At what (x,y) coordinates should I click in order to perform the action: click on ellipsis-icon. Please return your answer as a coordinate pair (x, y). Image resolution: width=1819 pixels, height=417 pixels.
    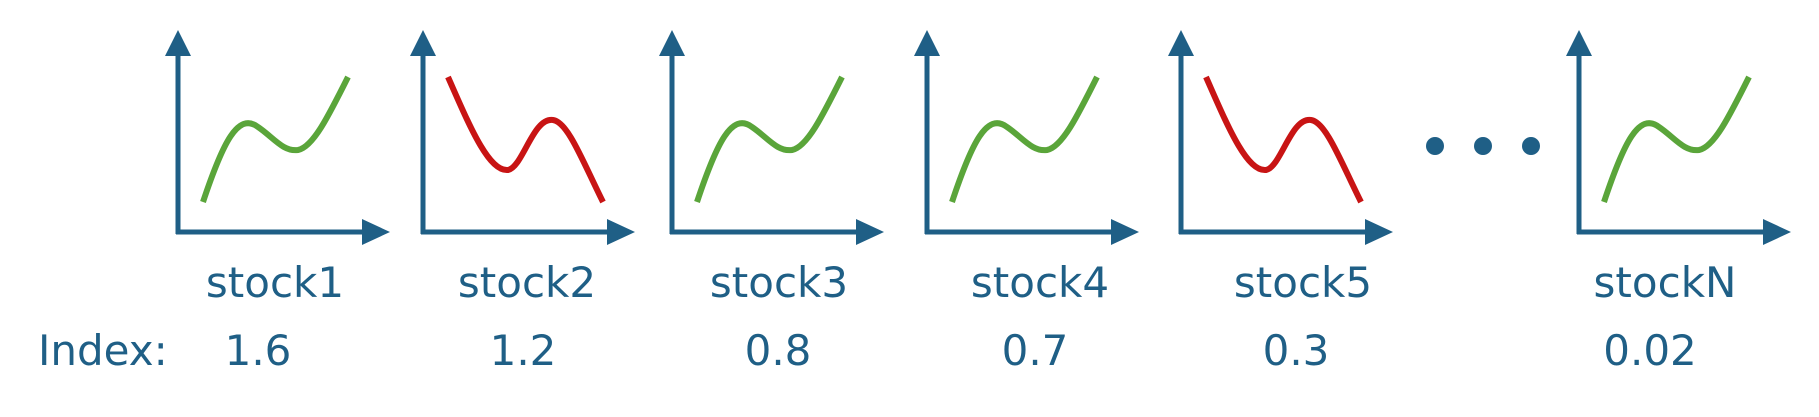
    Looking at the image, I should click on (1483, 146).